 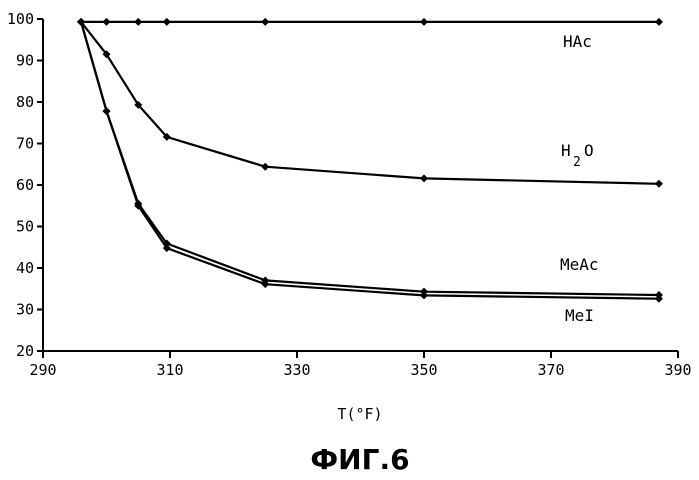 What do you see at coordinates (25, 227) in the screenshot?
I see `y-tick-label: 50` at bounding box center [25, 227].